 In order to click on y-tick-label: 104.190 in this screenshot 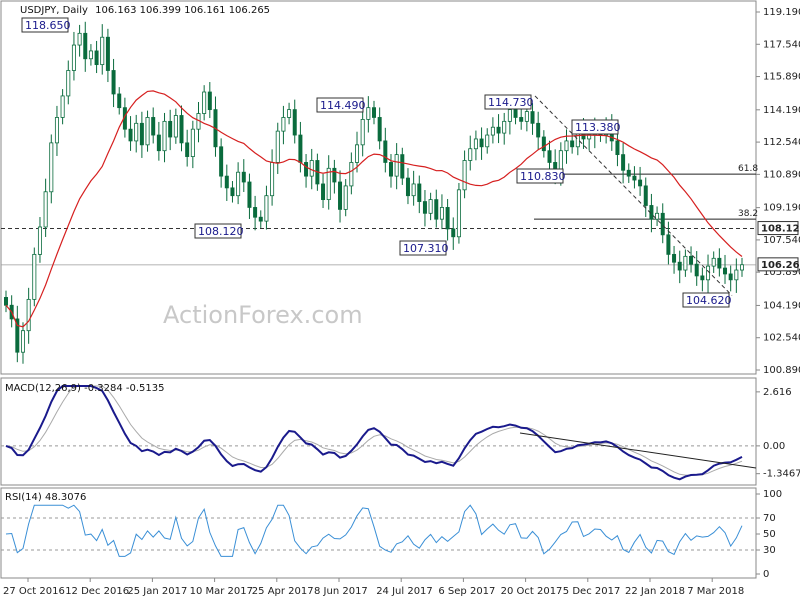, I will do `click(781, 305)`.